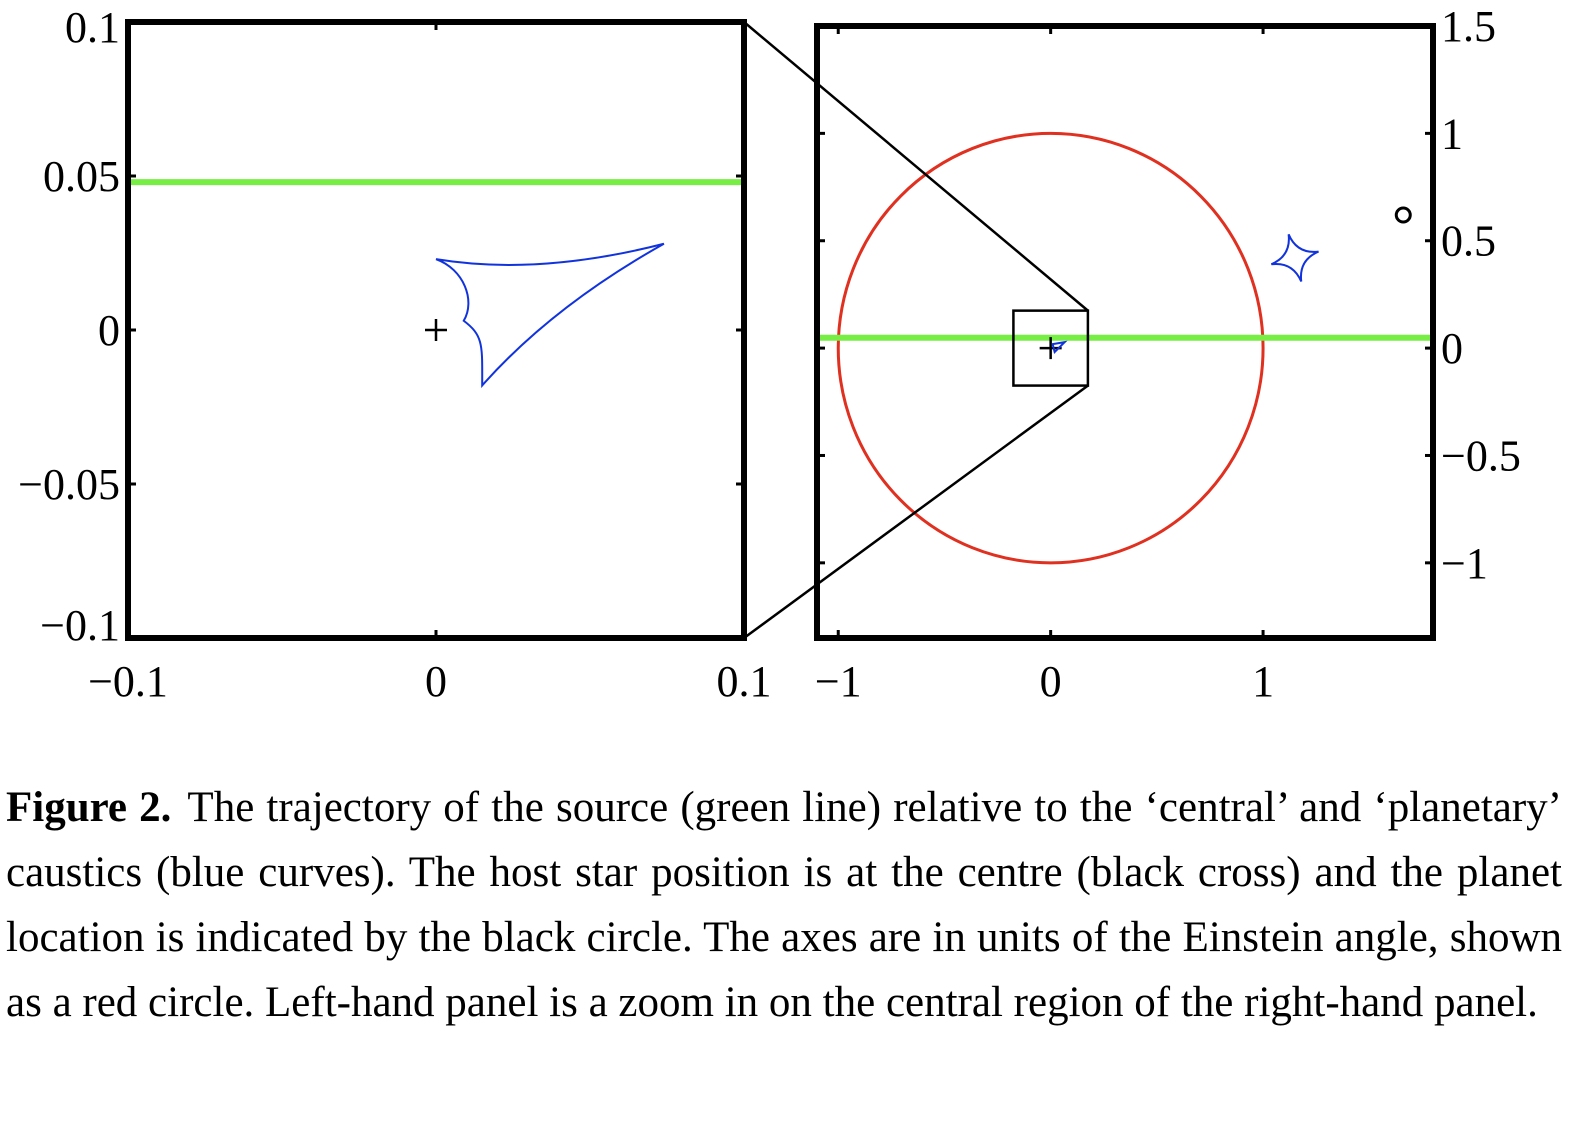  What do you see at coordinates (92, 27) in the screenshot?
I see `y-tick-label: 0.1` at bounding box center [92, 27].